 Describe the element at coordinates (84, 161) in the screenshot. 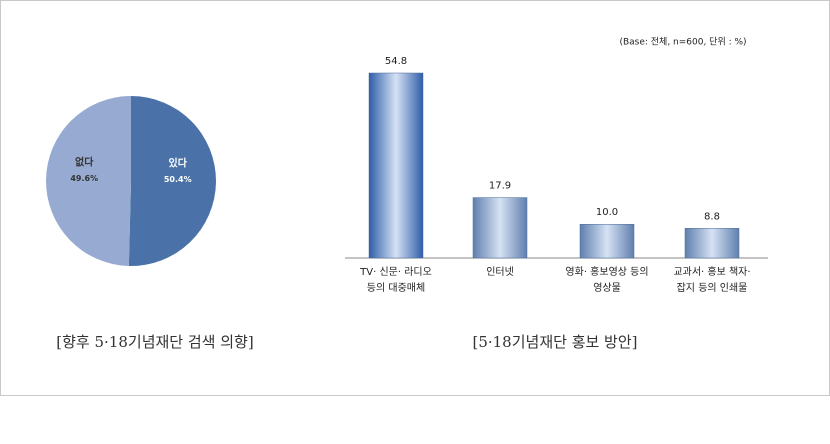

I see `slice-label: 없다` at that location.